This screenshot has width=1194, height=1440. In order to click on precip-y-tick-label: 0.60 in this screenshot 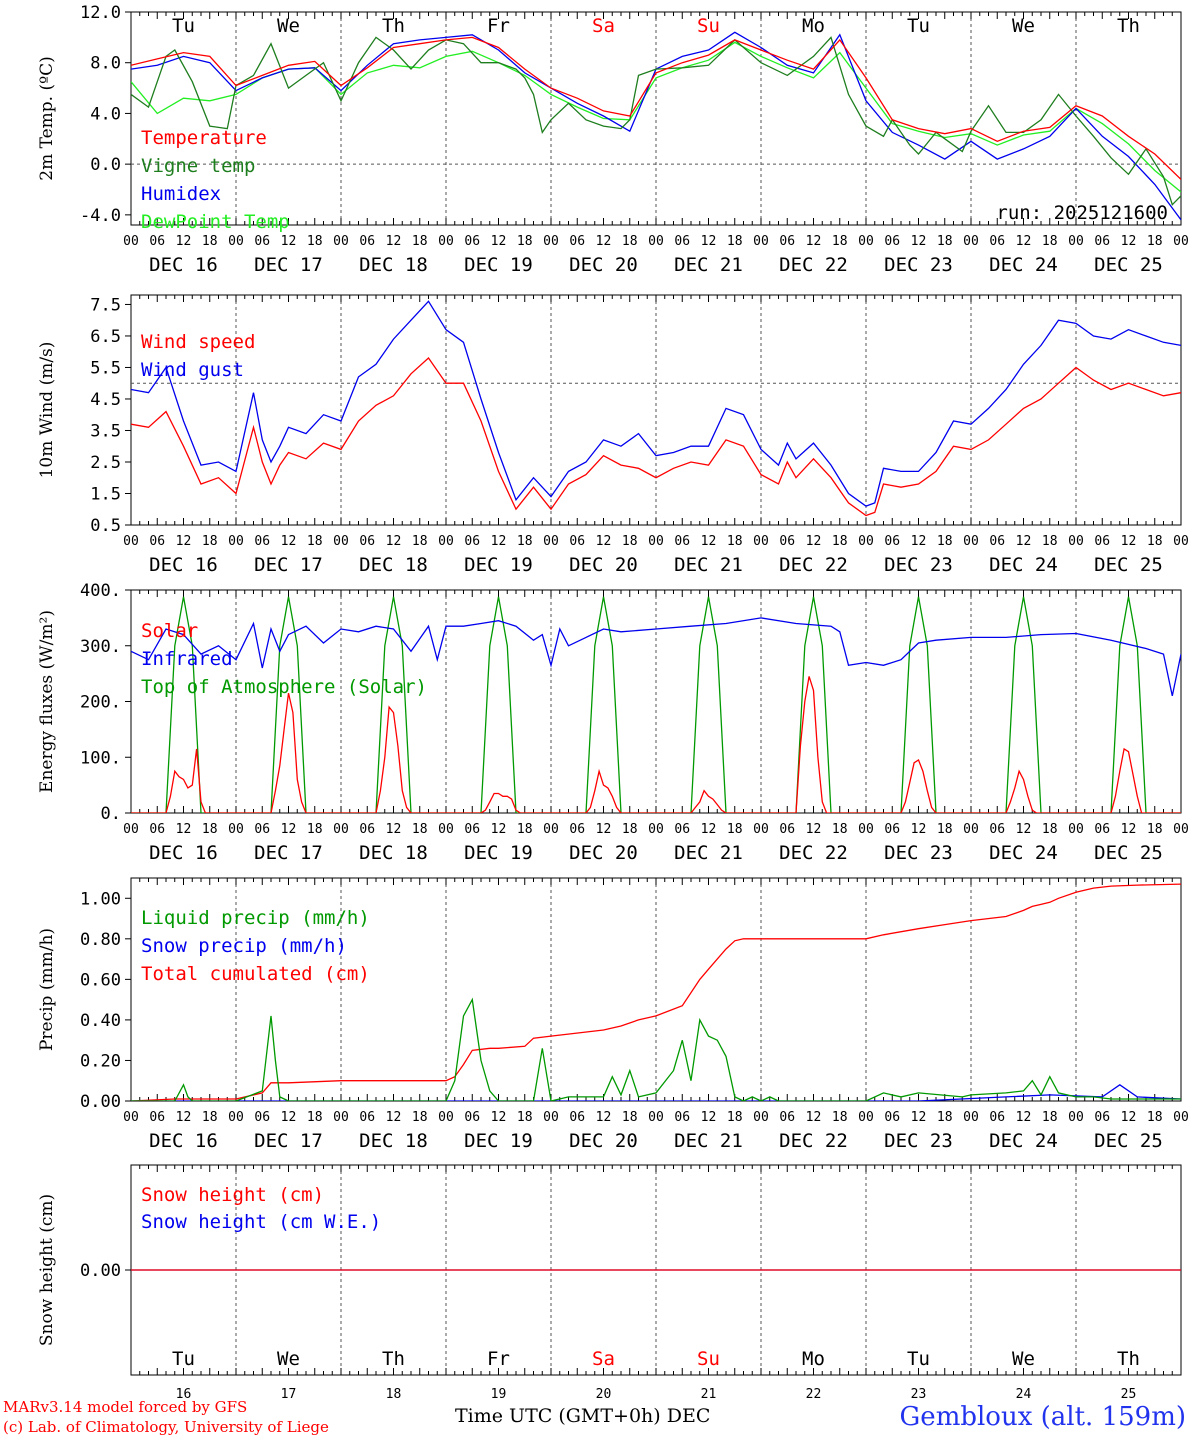, I will do `click(100, 980)`.